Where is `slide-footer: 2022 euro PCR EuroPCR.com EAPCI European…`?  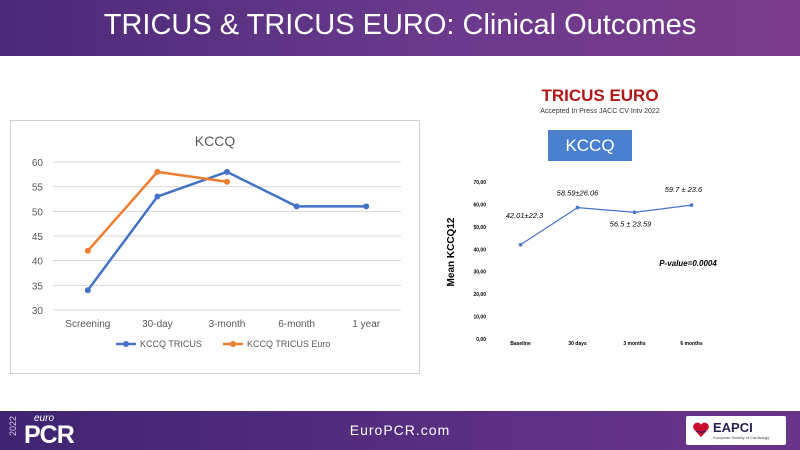
slide-footer: 2022 euro PCR EuroPCR.com EAPCI European… is located at coordinates (400, 430).